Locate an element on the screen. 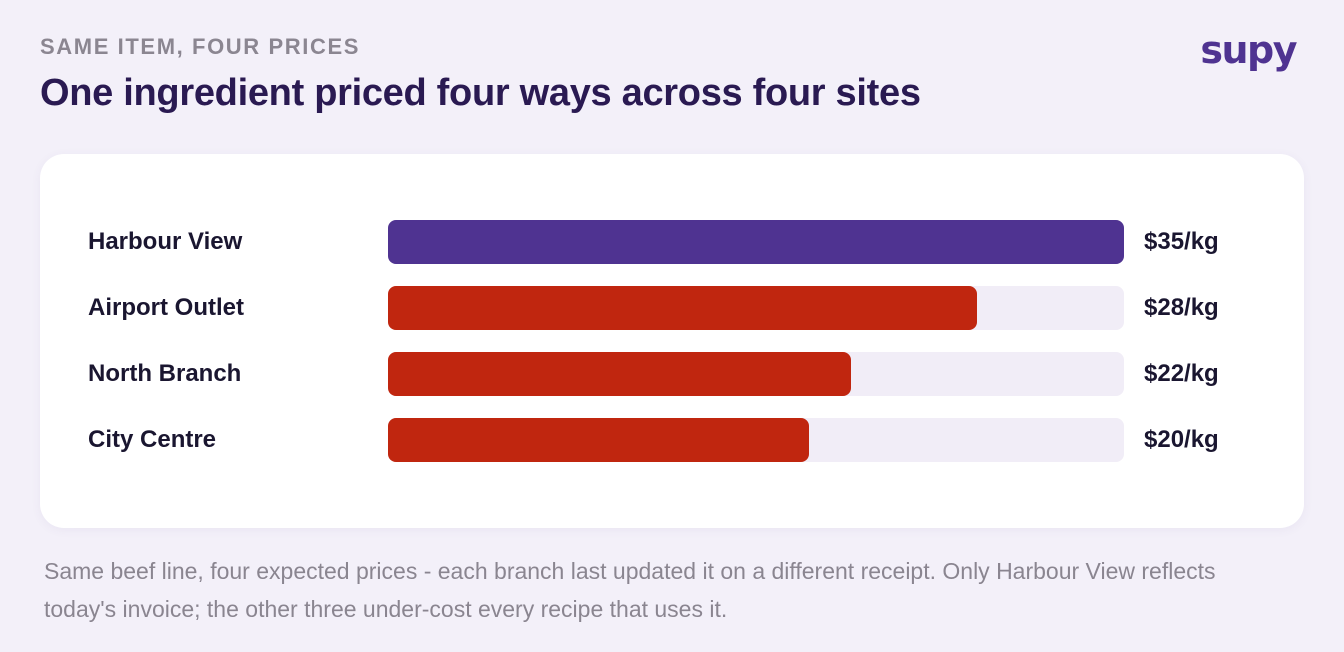  value-label: $35/kg is located at coordinates (1181, 241).